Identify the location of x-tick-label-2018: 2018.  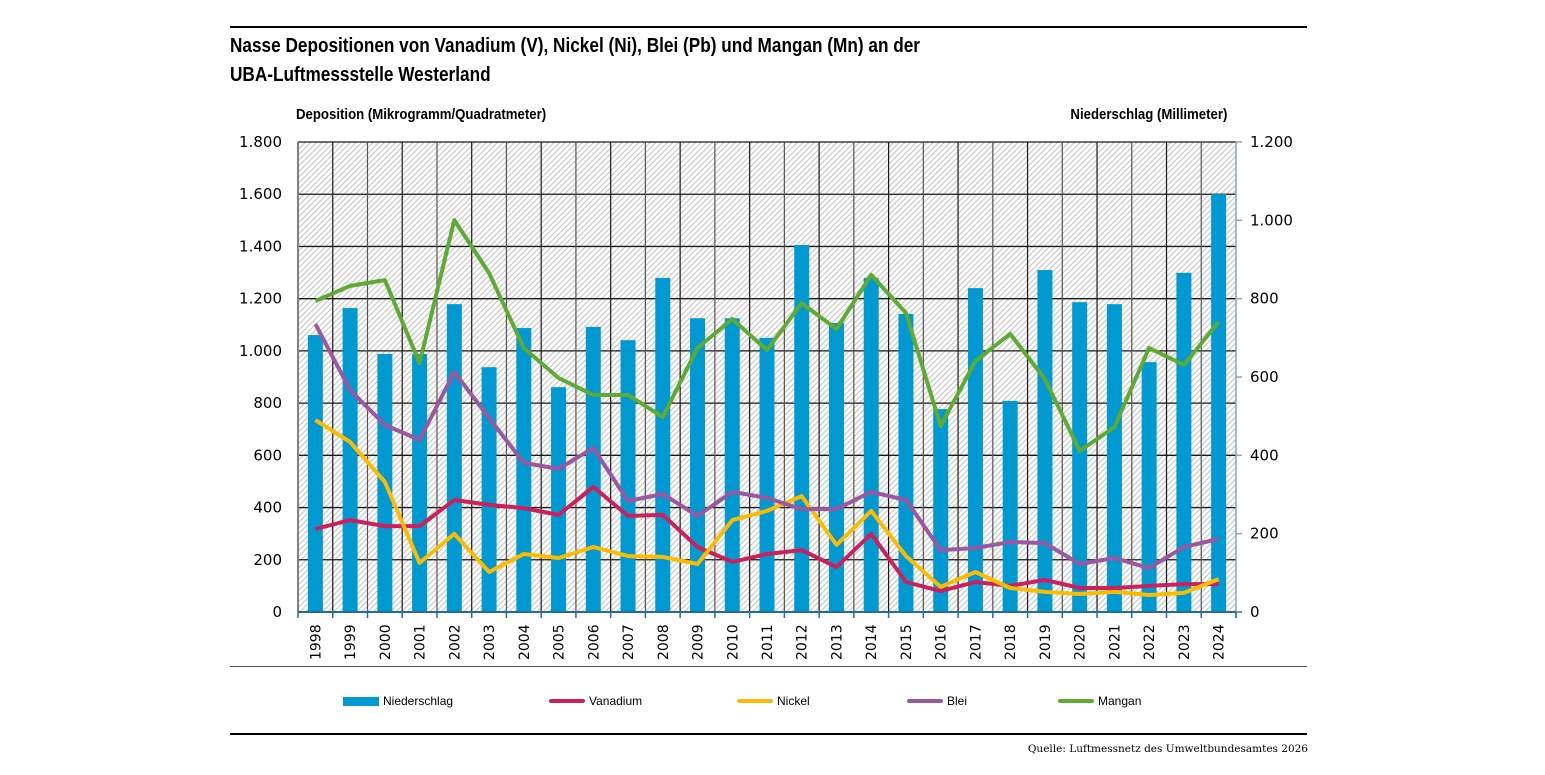
(1011, 642).